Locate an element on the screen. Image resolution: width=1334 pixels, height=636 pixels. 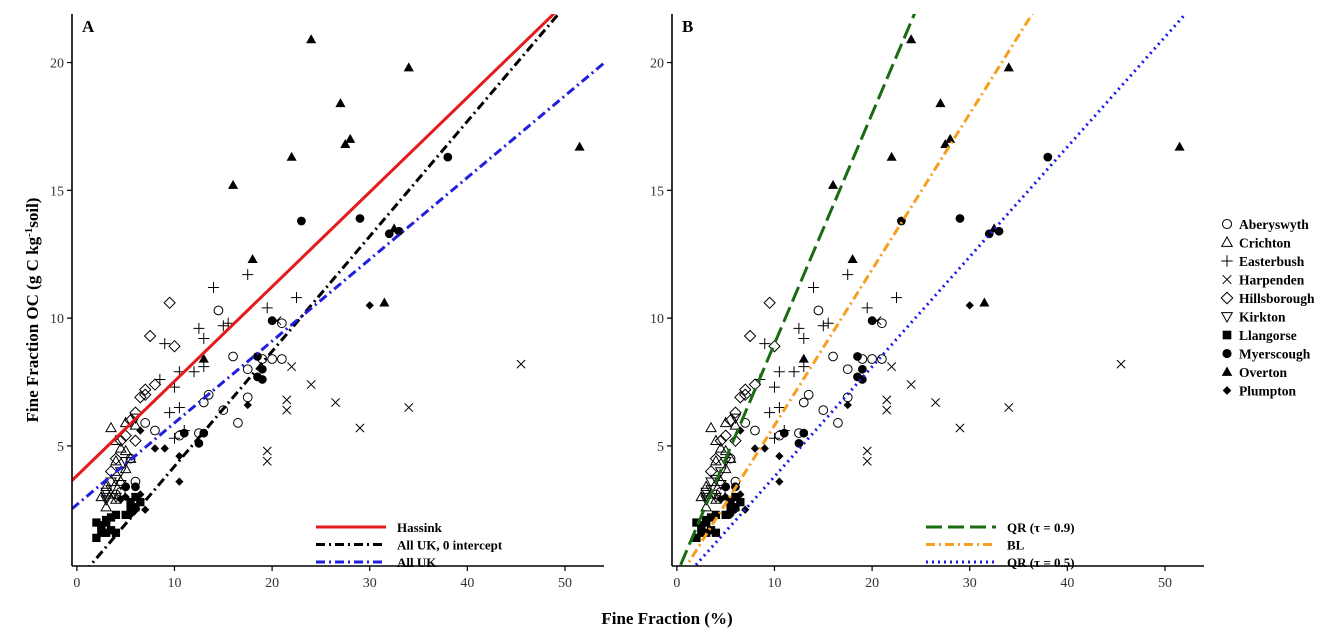
x-axis-label: Fine Fraction (%) is located at coordinates (666, 618).